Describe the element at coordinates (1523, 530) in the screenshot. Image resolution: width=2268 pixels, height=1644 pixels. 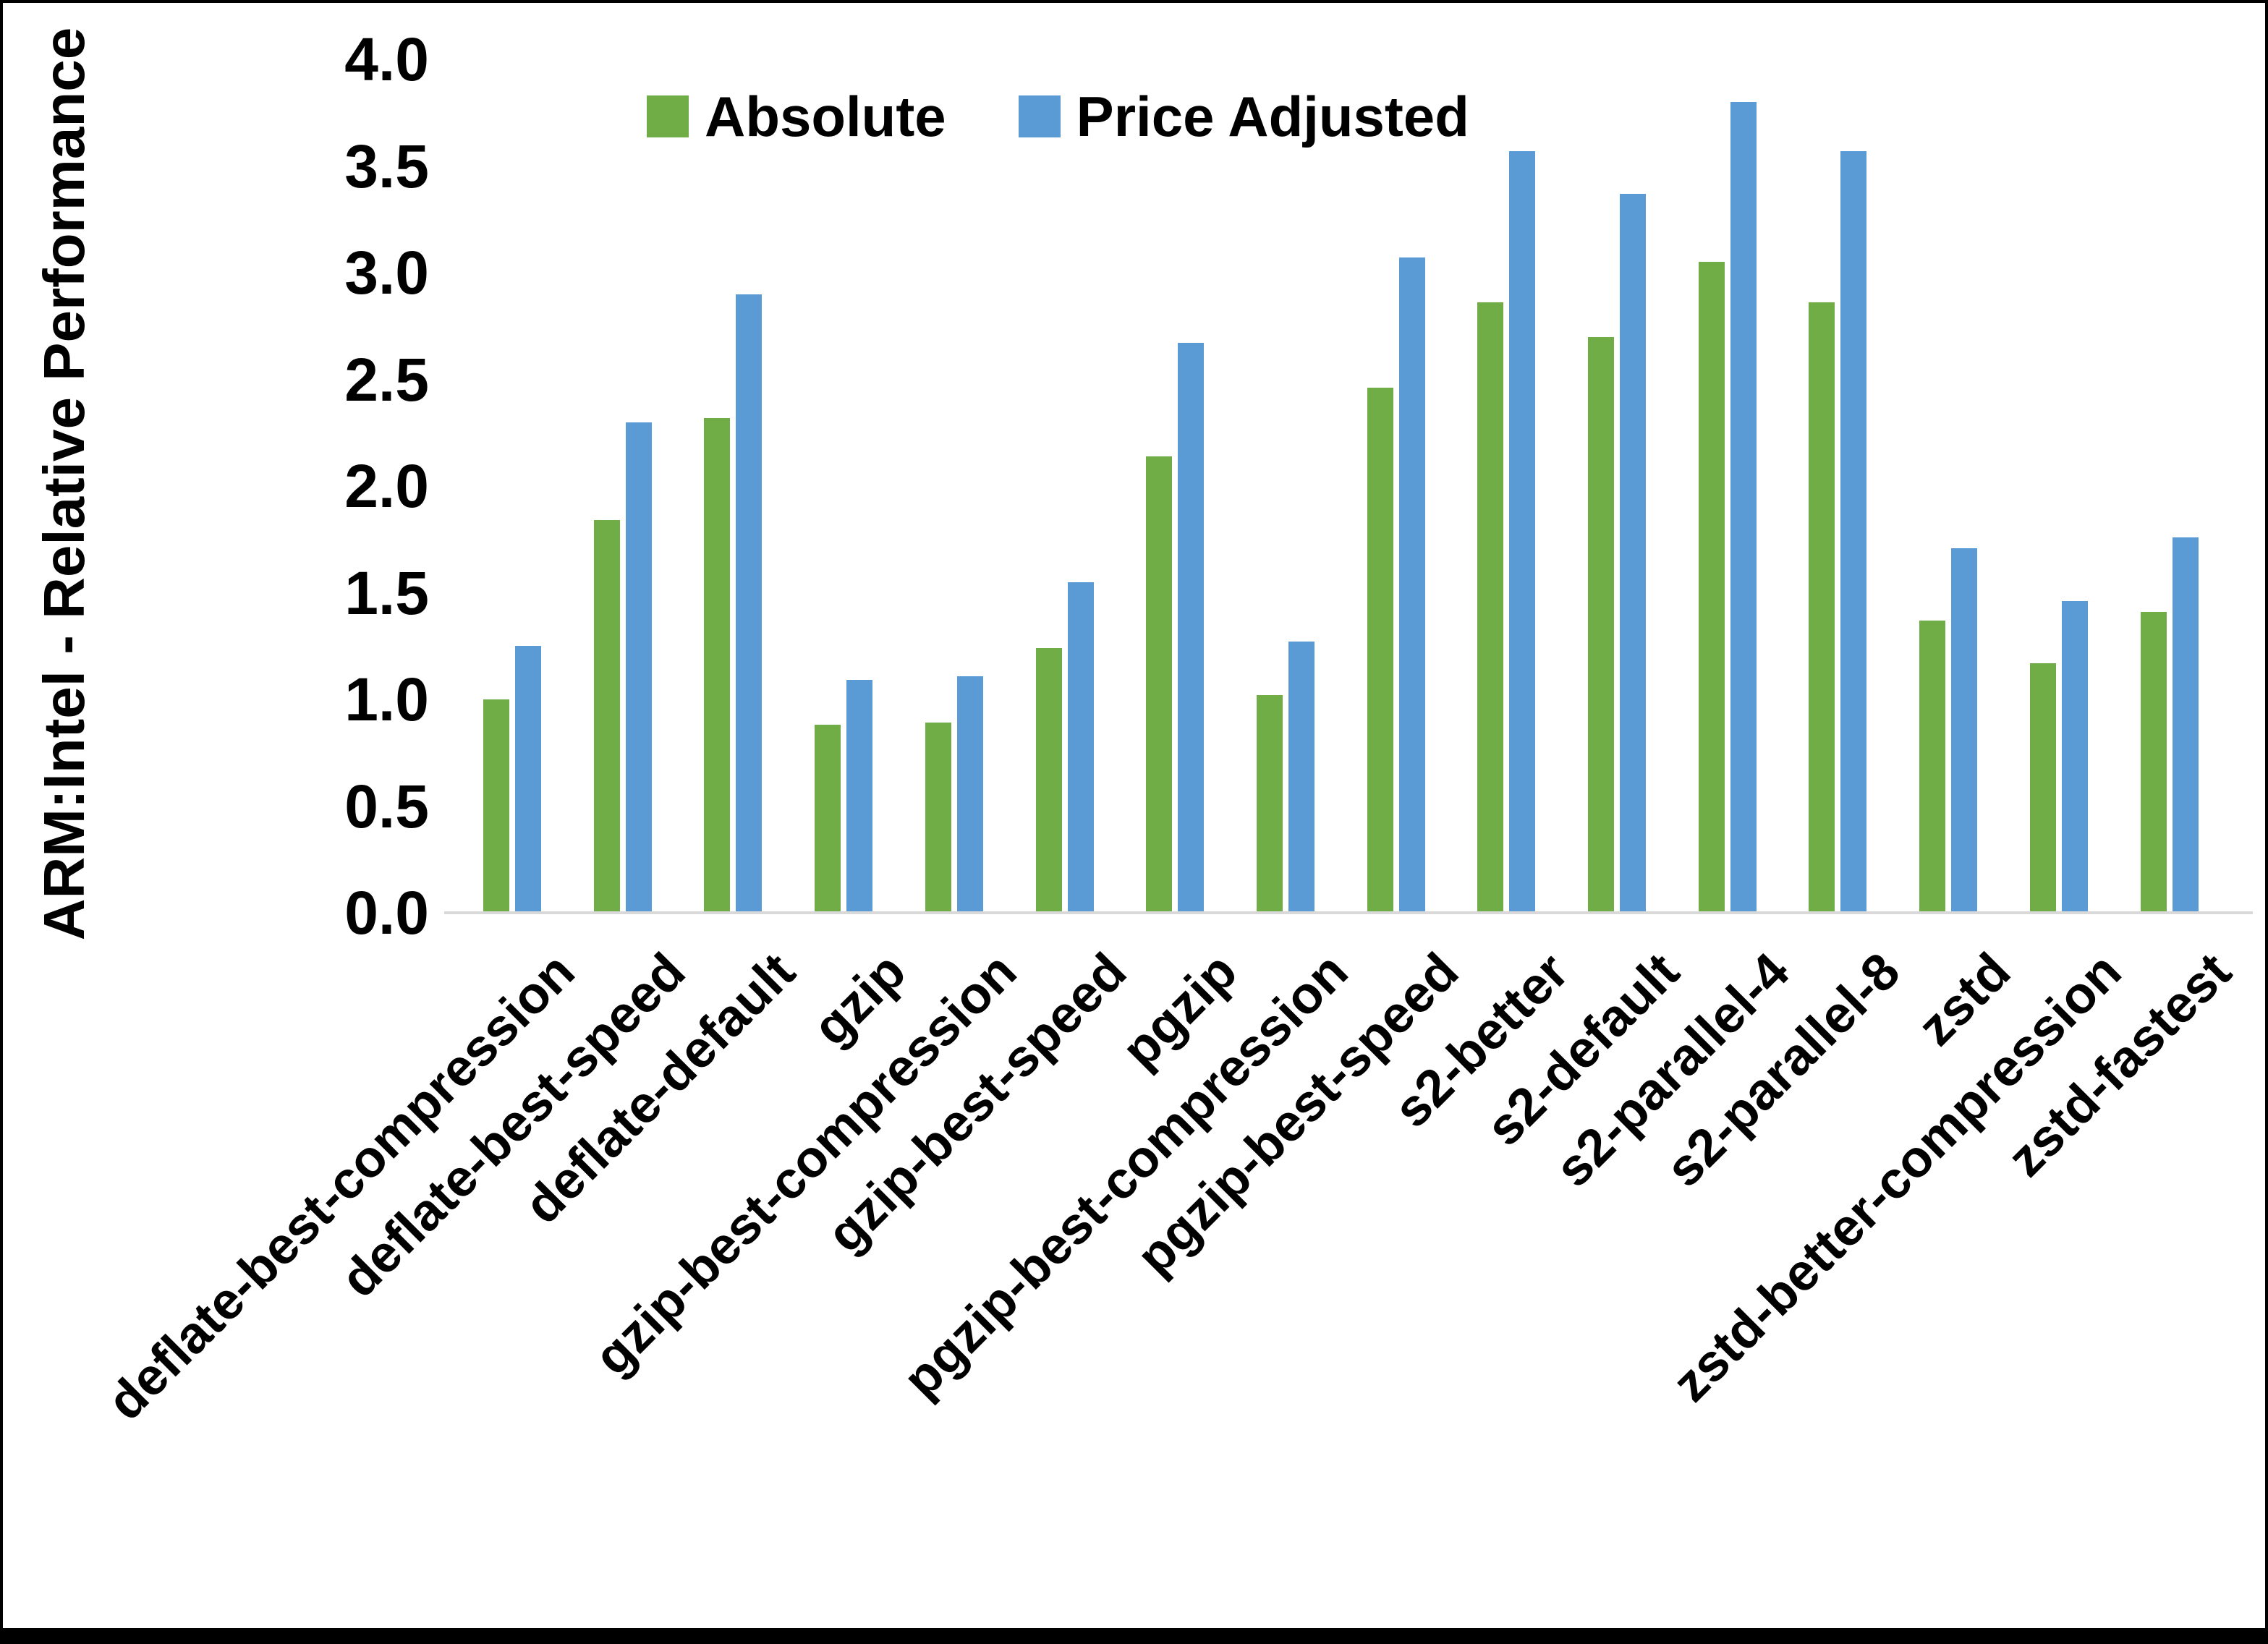
I see `bar-price-adjusted-s2-better` at that location.